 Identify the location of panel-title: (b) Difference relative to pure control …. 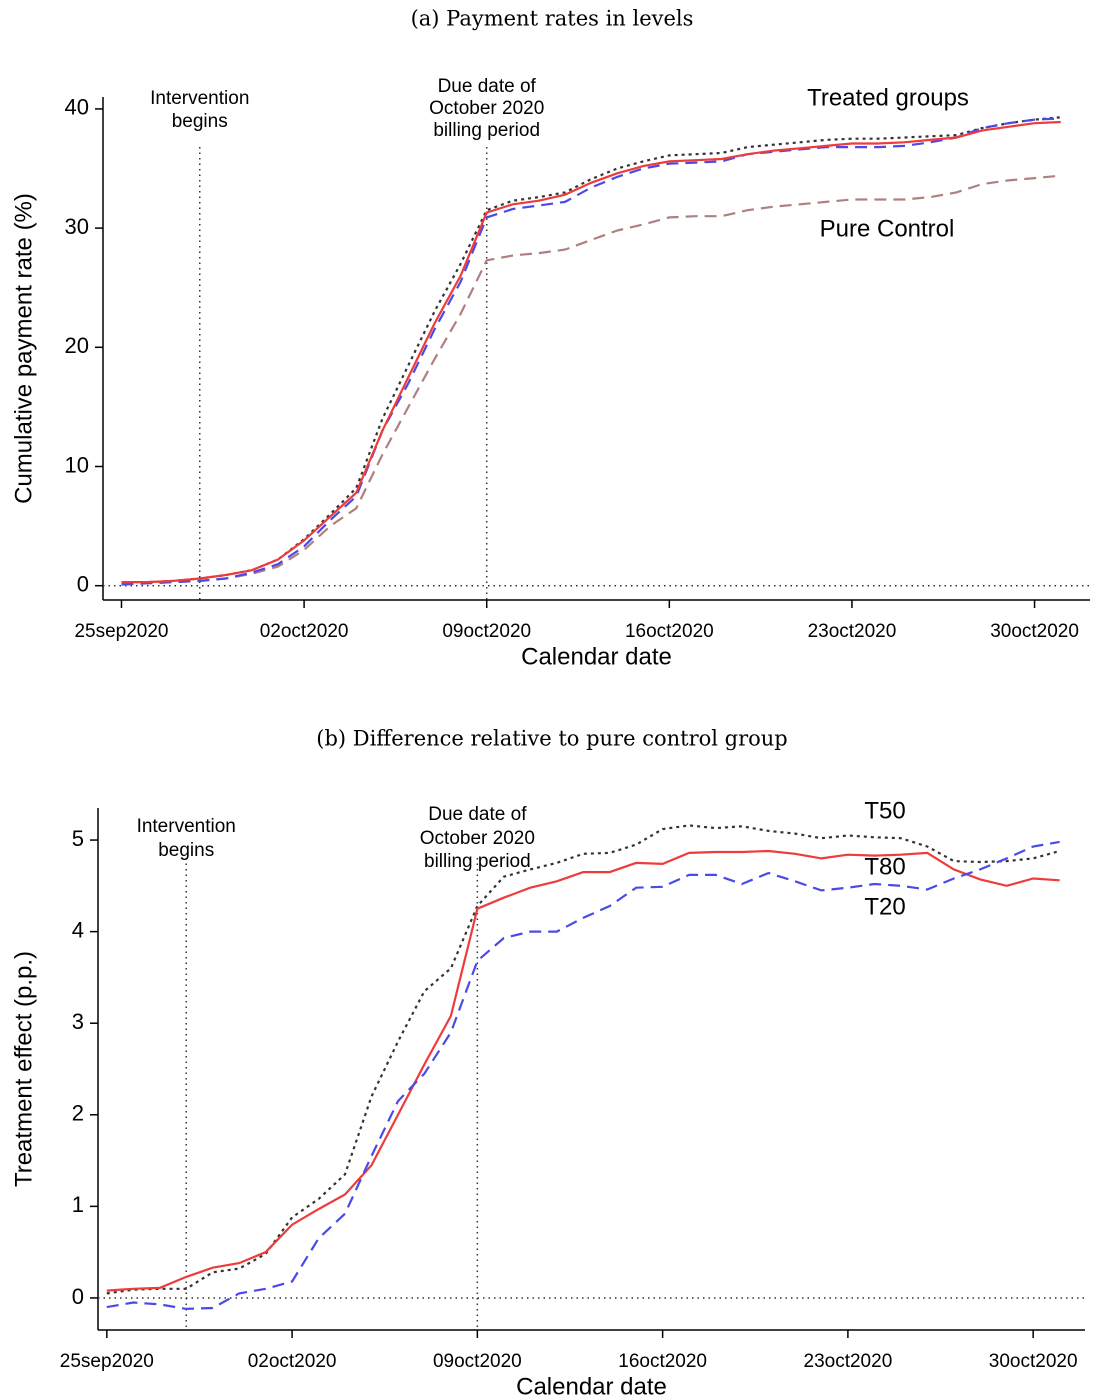
(552, 739).